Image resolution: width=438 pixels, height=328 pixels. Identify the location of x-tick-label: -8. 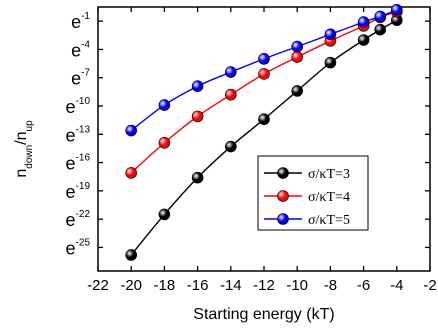
(330, 285).